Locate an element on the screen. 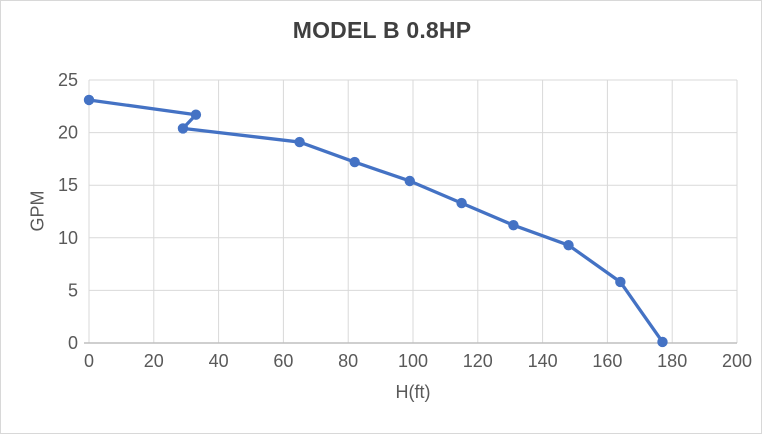  y-tick-label: 10 is located at coordinates (68, 238).